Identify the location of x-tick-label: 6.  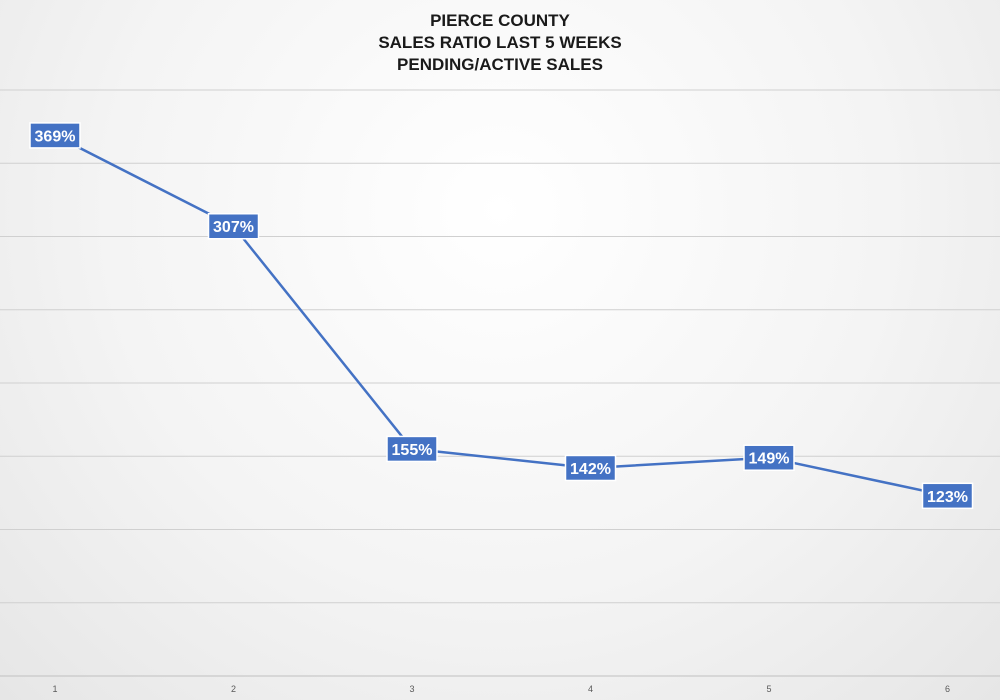
(947, 689).